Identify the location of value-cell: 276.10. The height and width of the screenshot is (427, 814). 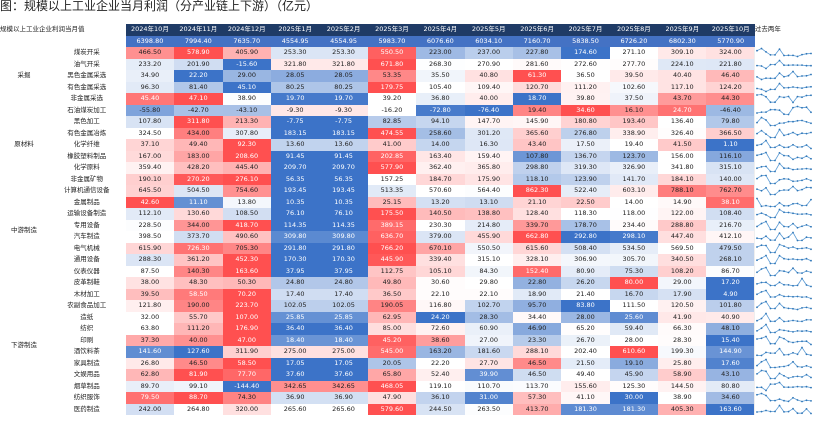
(246, 179).